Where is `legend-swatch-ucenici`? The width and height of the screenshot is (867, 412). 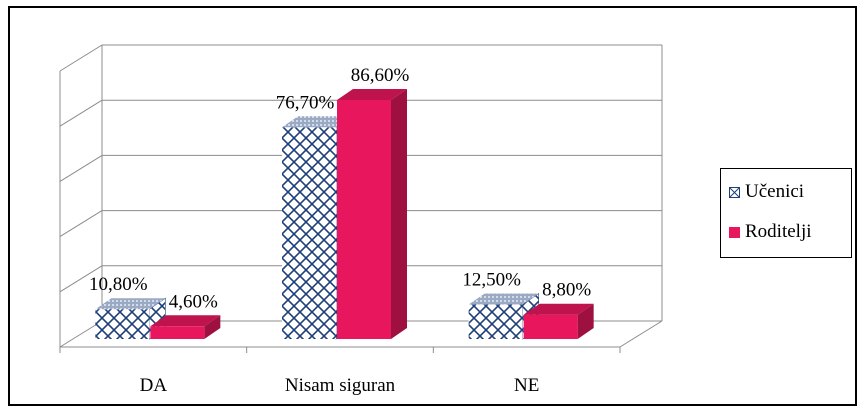 legend-swatch-ucenici is located at coordinates (734, 192).